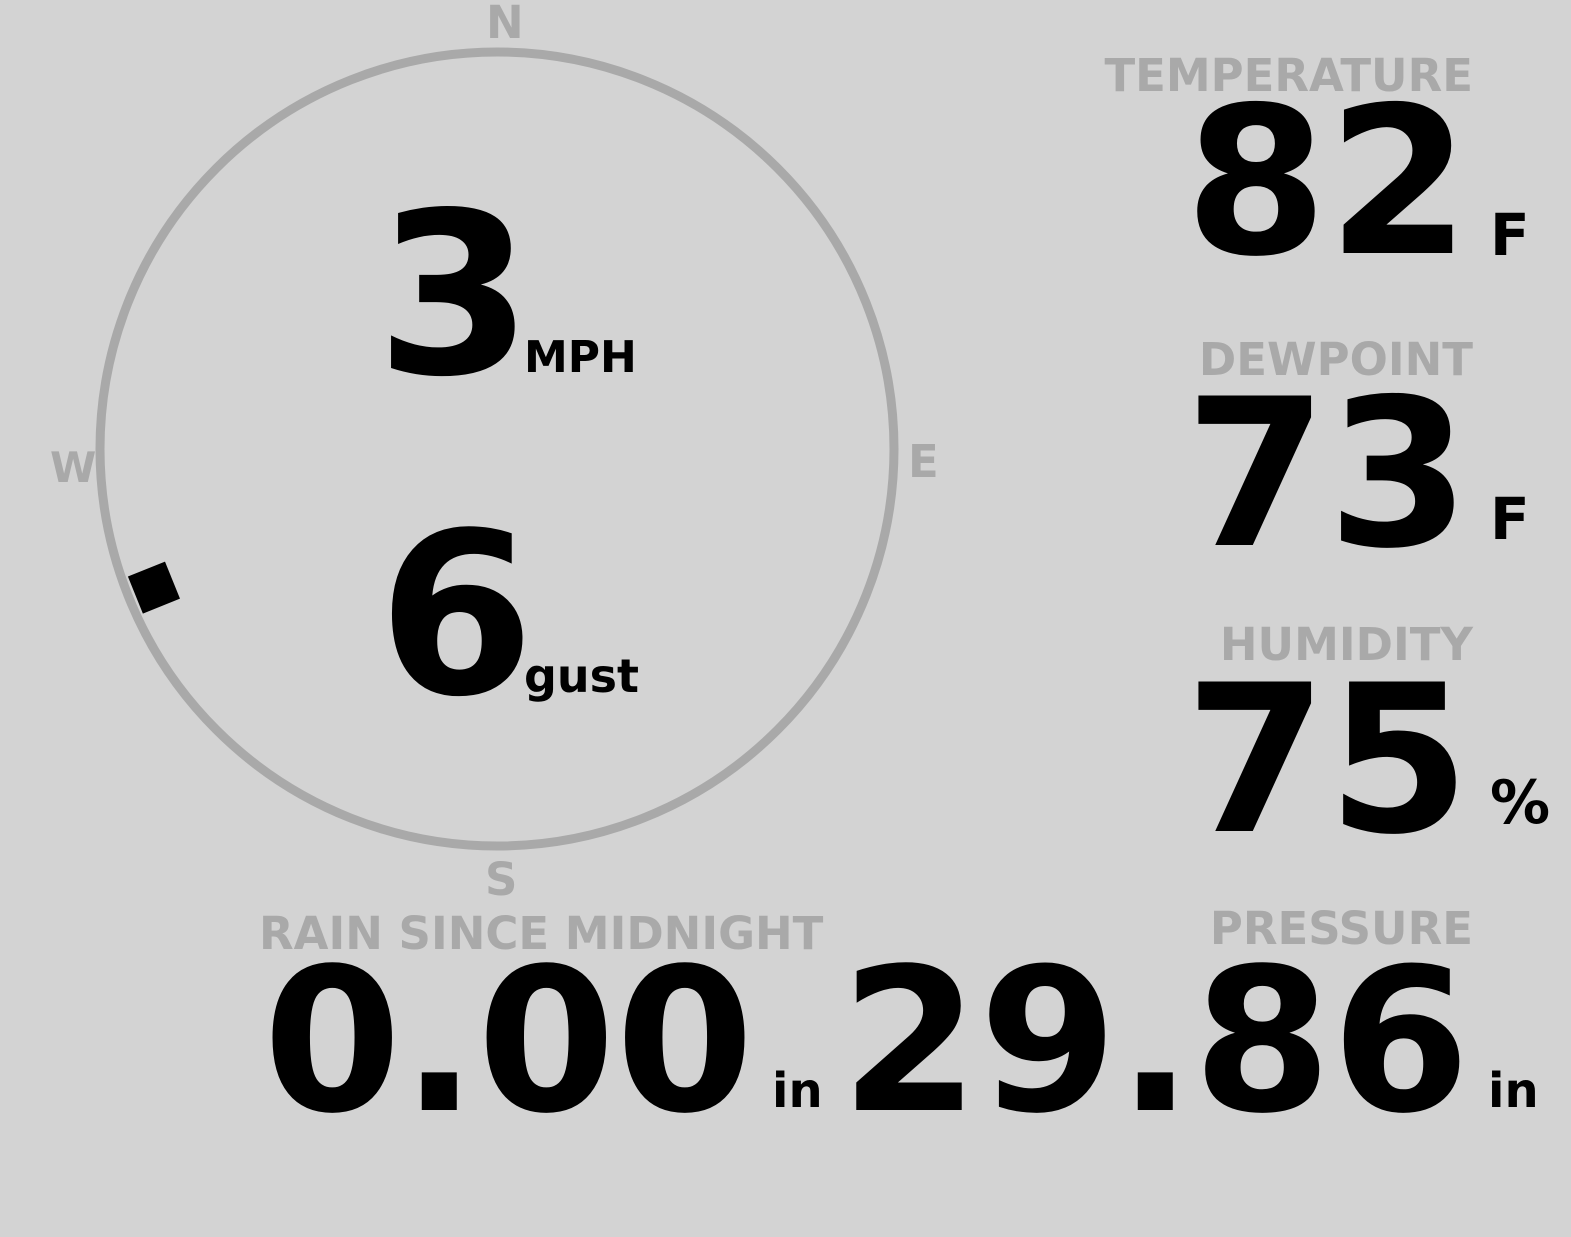 The height and width of the screenshot is (1237, 1571). What do you see at coordinates (456, 616) in the screenshot?
I see `wind-gust-value: 6` at bounding box center [456, 616].